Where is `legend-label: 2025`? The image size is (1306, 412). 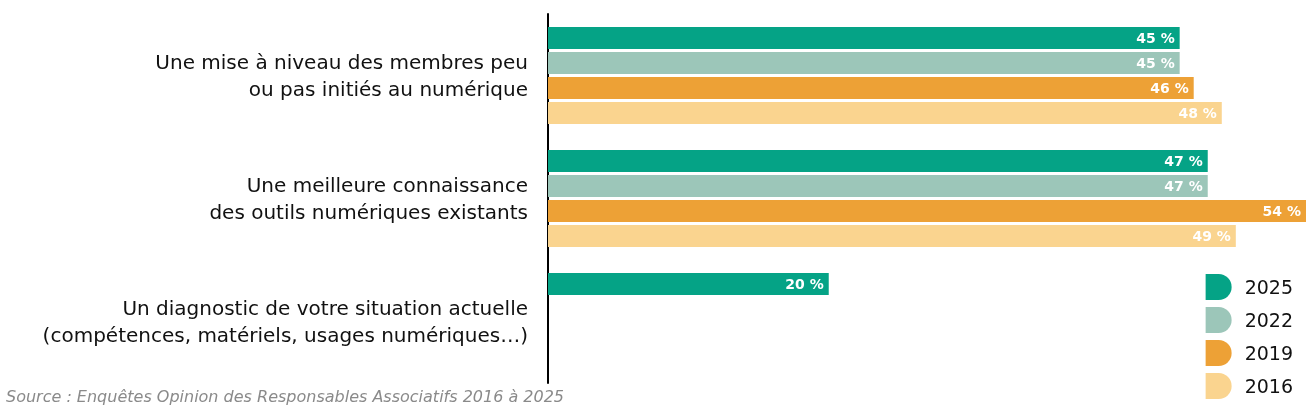
legend-label: 2025 is located at coordinates (1269, 287).